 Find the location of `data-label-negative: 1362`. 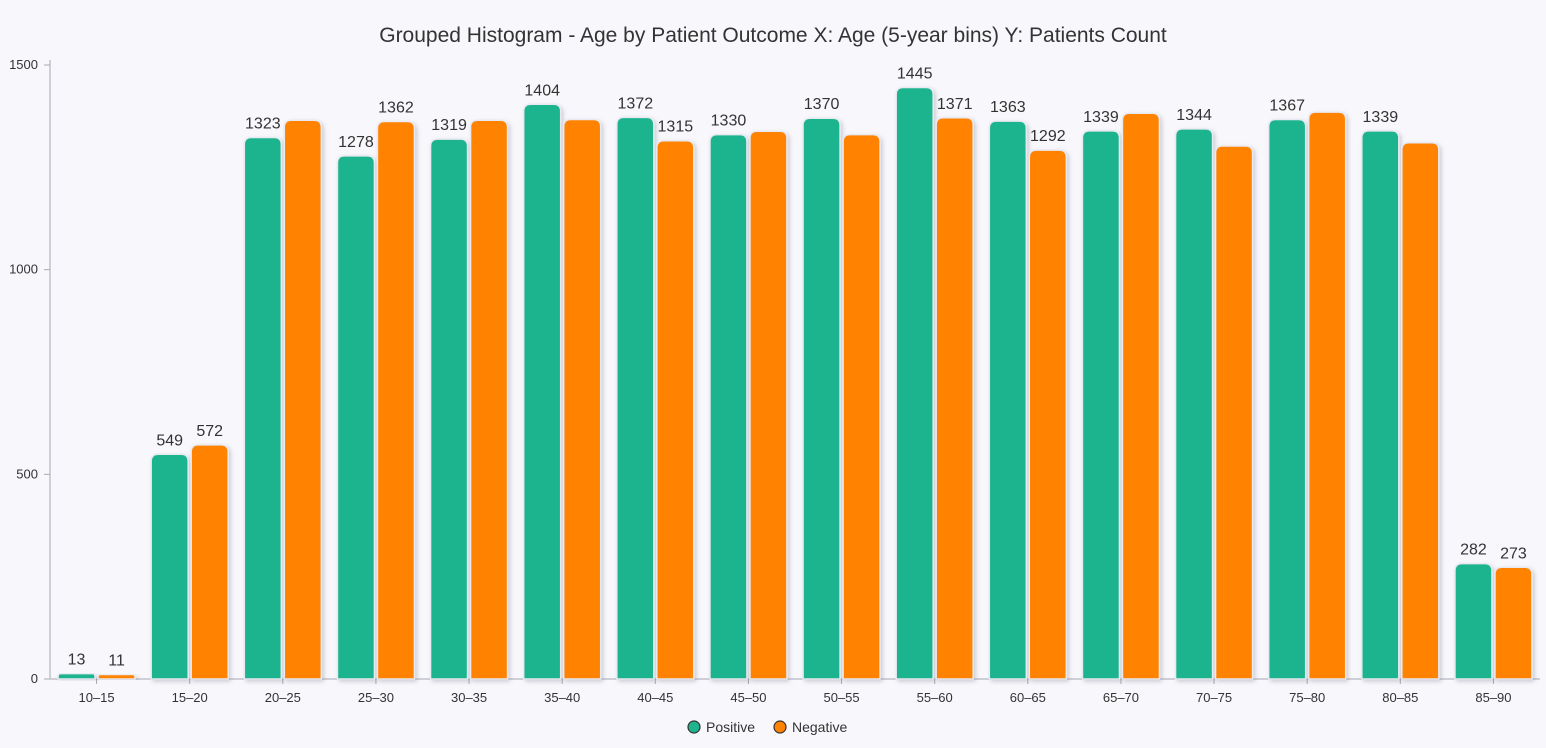

data-label-negative: 1362 is located at coordinates (396, 107).